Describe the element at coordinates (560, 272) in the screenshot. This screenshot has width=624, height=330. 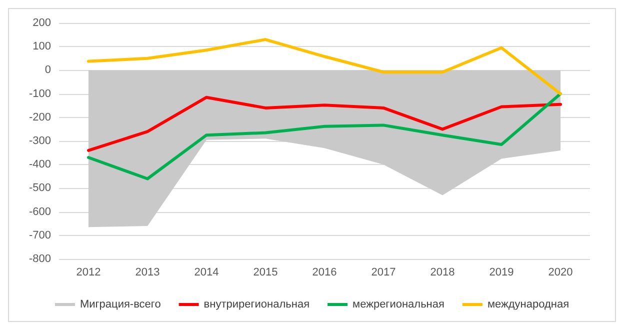
I see `x-tick-label: 2020` at that location.